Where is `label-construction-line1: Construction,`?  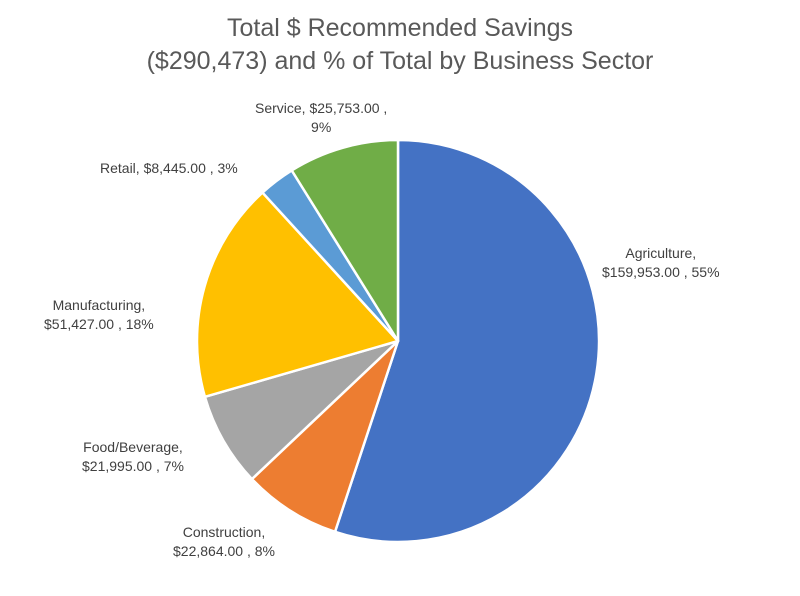
label-construction-line1: Construction, is located at coordinates (224, 532).